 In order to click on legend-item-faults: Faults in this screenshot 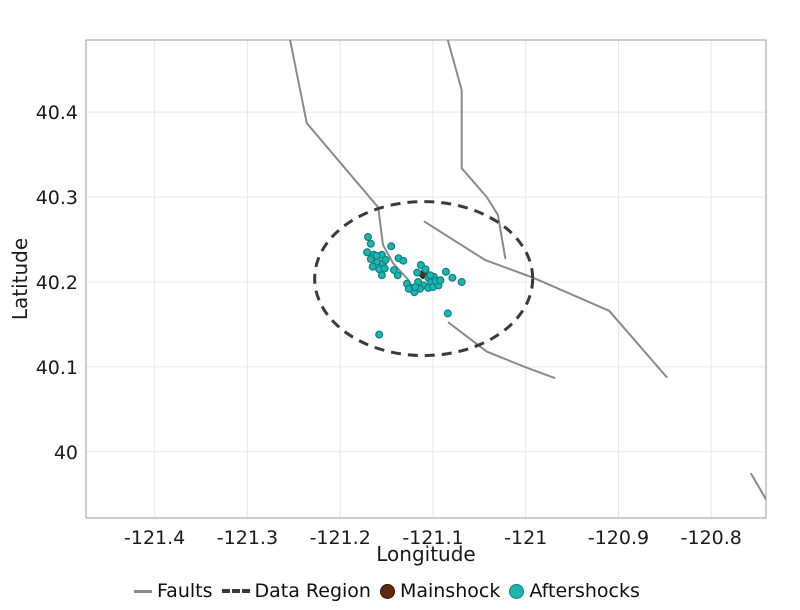, I will do `click(173, 591)`.